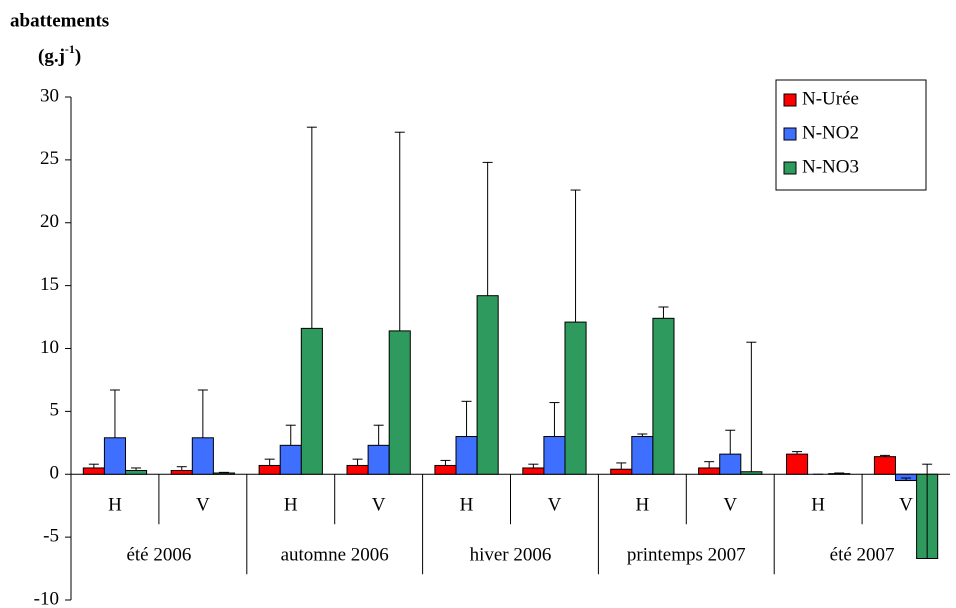 This screenshot has height=608, width=956. Describe the element at coordinates (46, 598) in the screenshot. I see `y-tick-label: -10` at that location.